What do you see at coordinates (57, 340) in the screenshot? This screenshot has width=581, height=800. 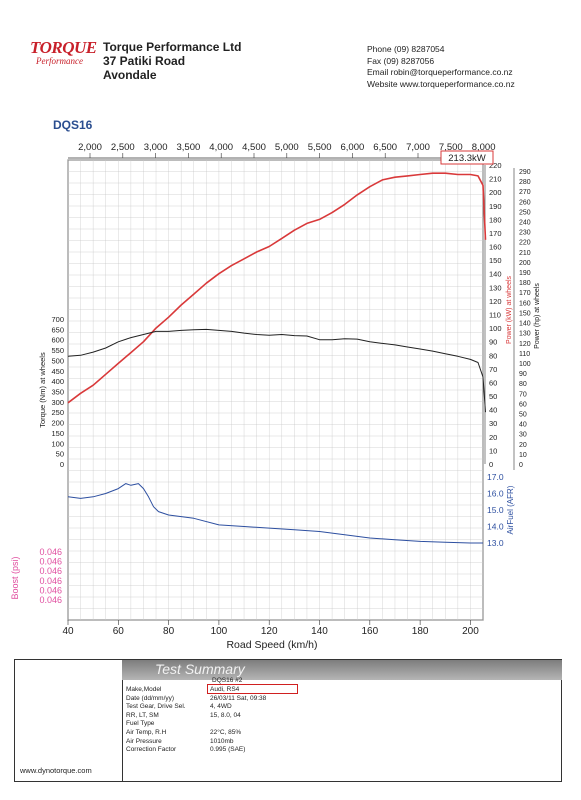 I see `torque-tick-label: 600` at bounding box center [57, 340].